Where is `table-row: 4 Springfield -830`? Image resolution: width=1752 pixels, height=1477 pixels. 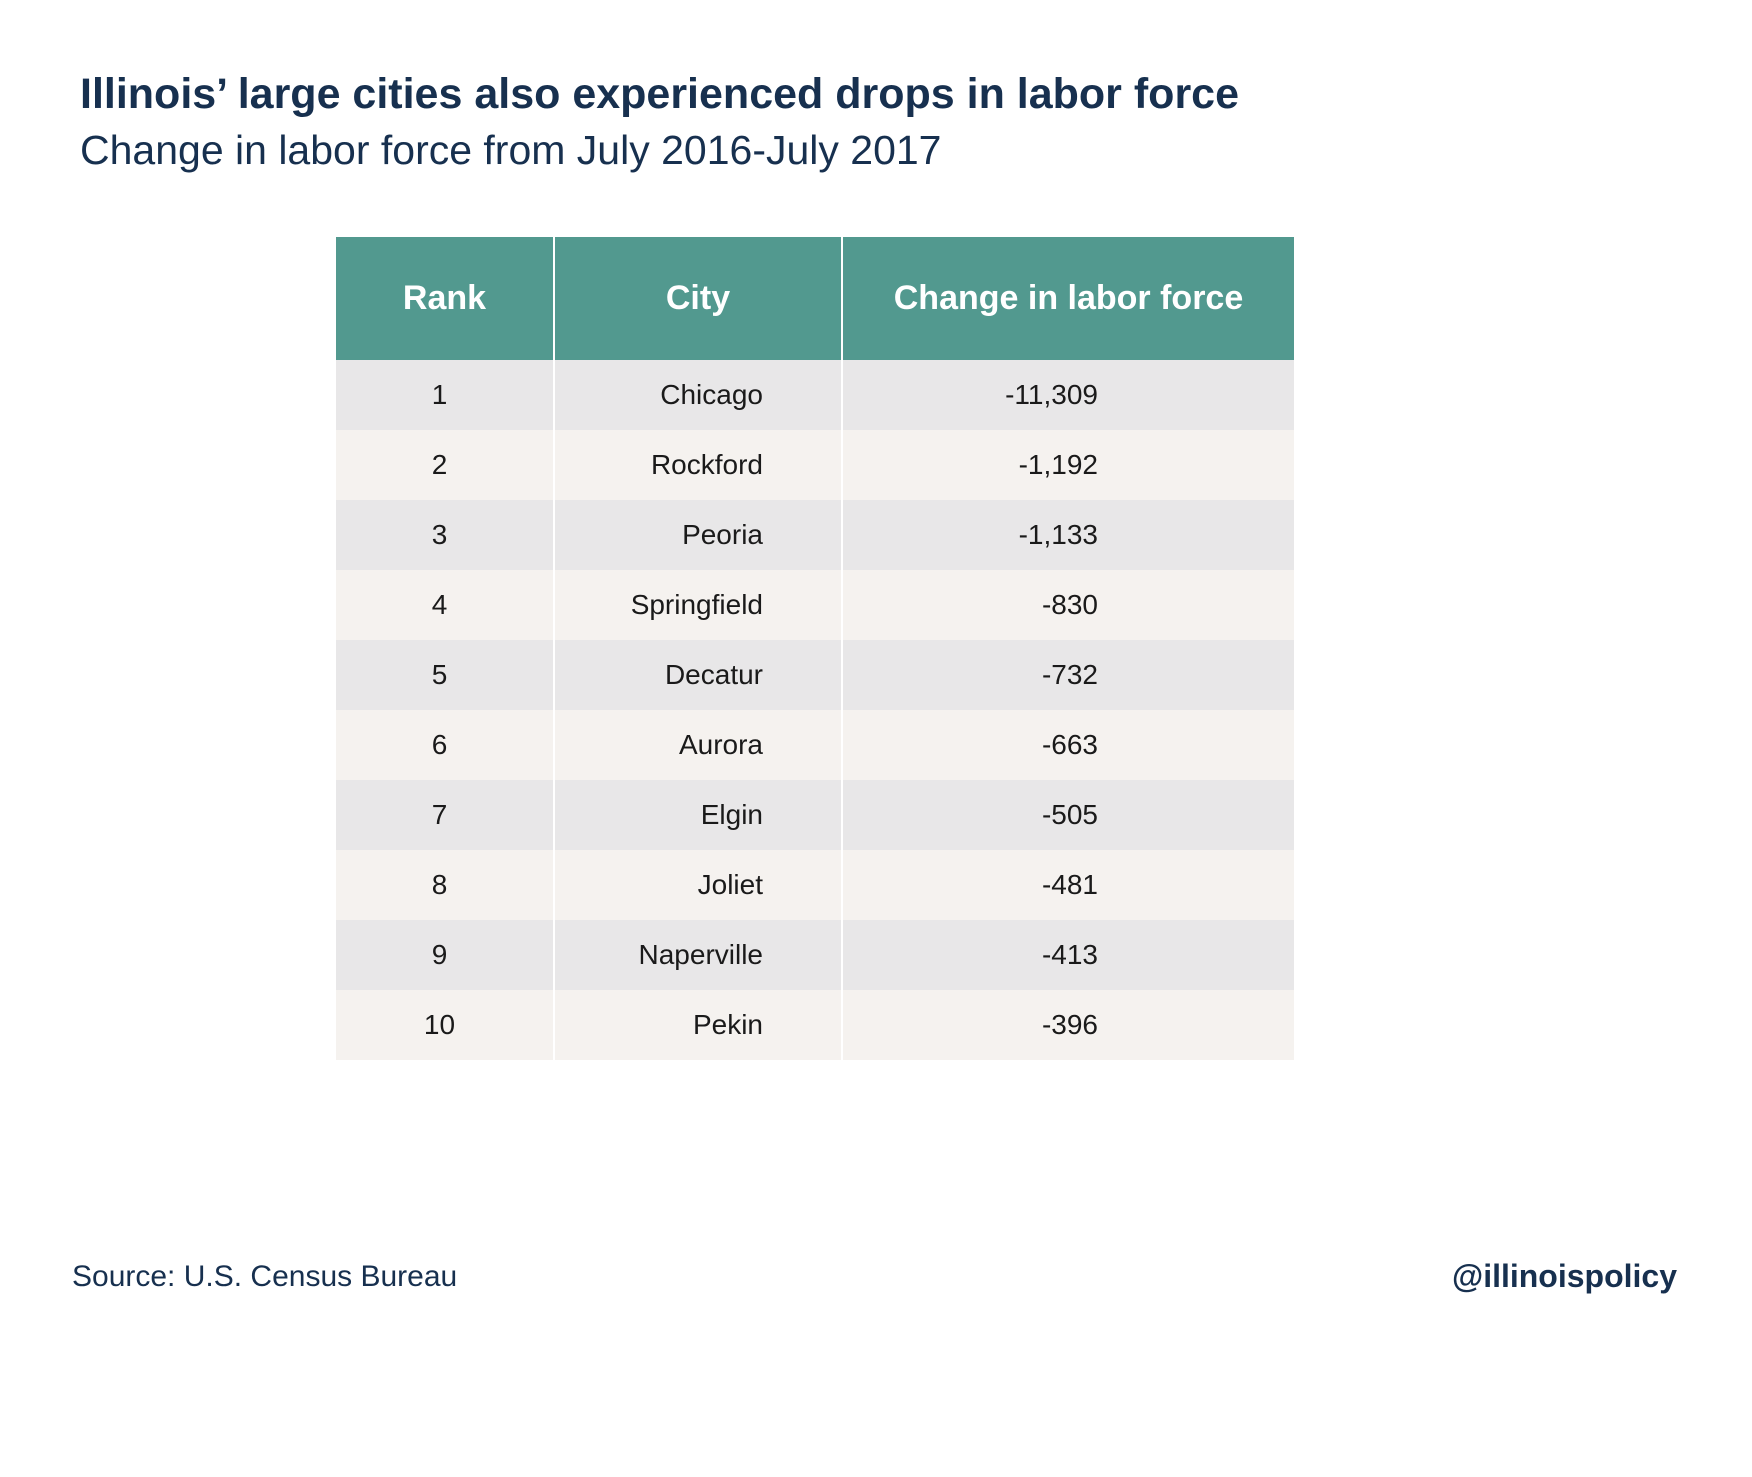 table-row: 4 Springfield -830 is located at coordinates (815, 605).